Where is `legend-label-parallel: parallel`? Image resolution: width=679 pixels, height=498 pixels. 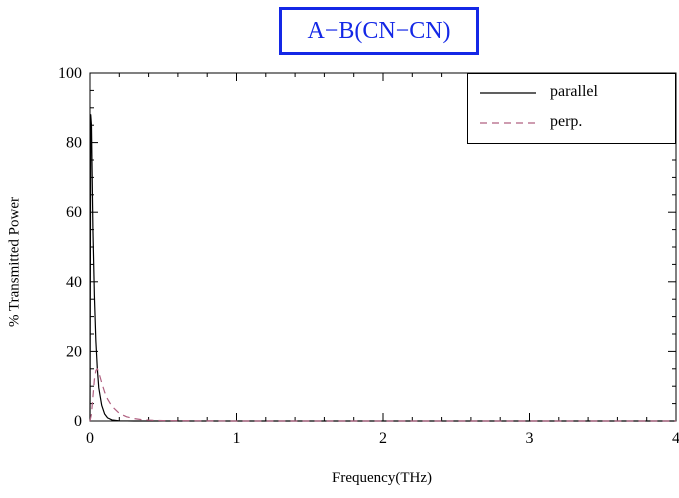
legend-label-parallel: parallel is located at coordinates (574, 91).